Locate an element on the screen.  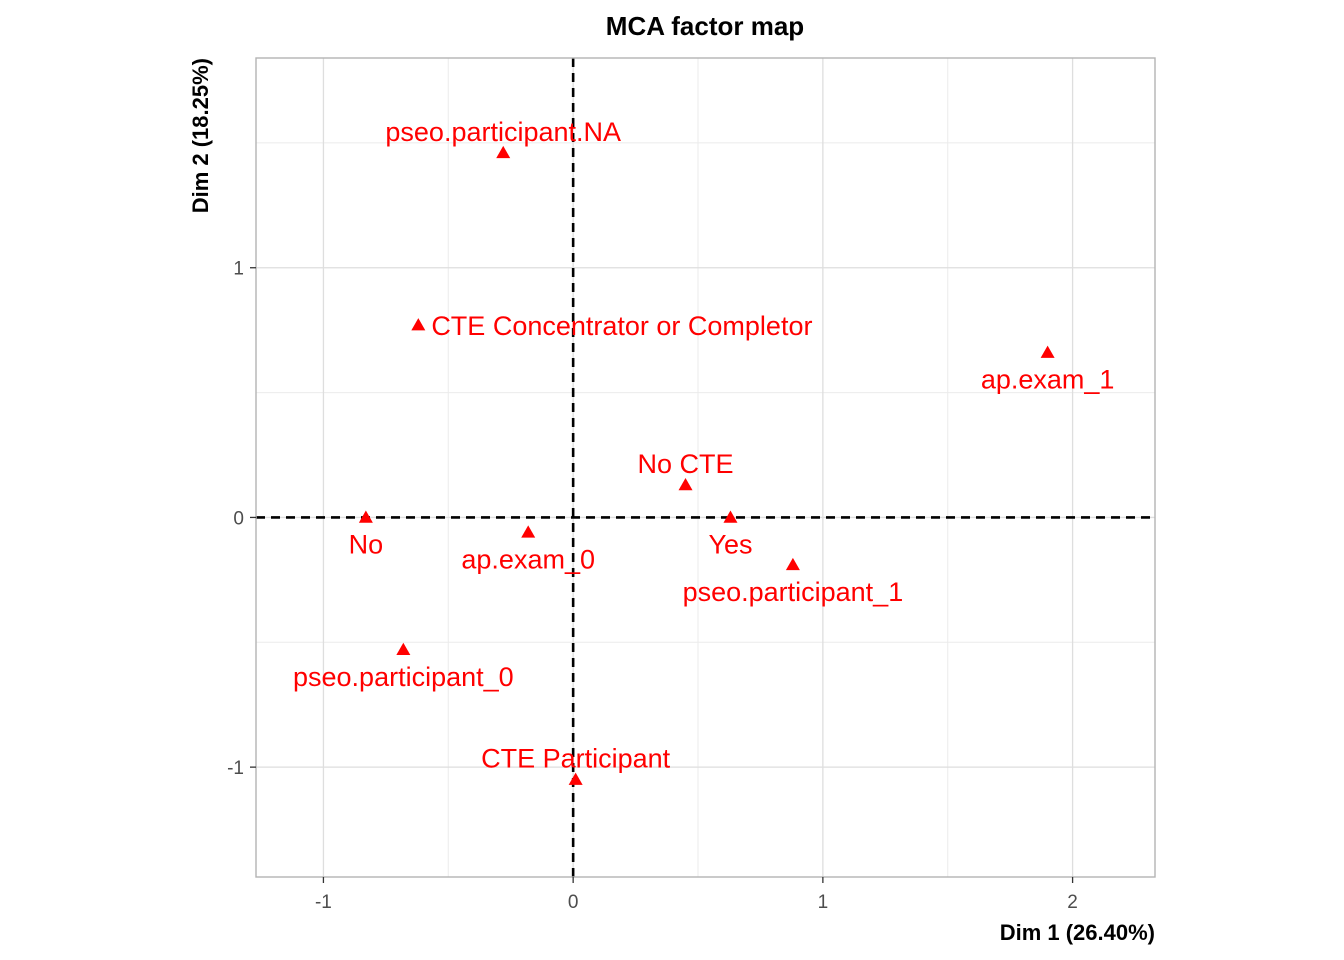
x-axis-title: Dim 1 (26.40%) is located at coordinates (1077, 932).